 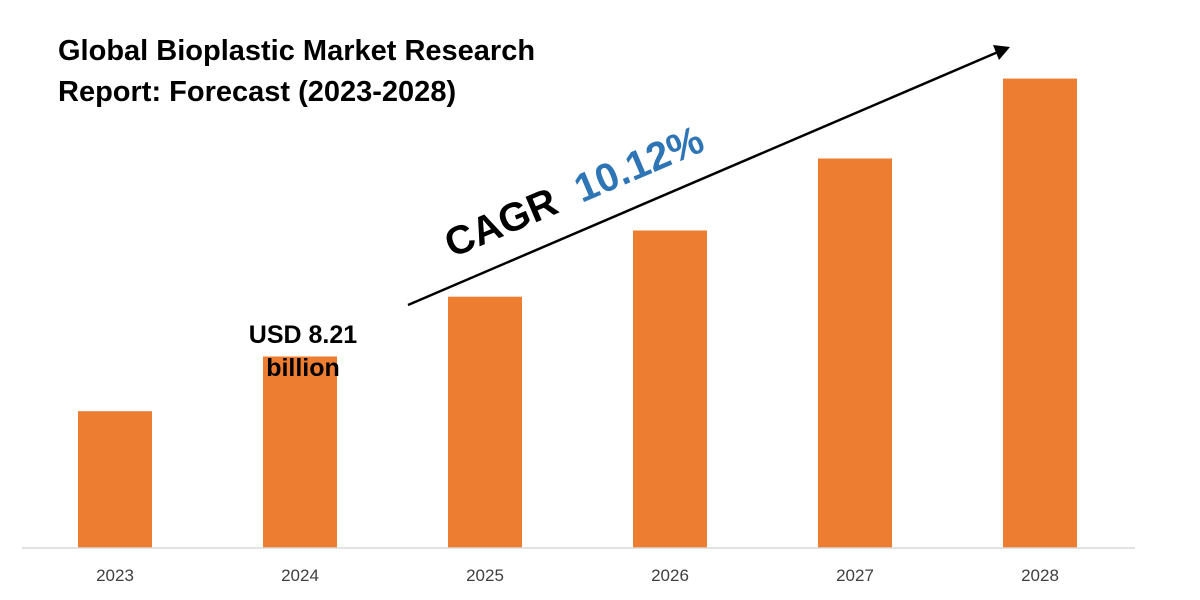 I want to click on chart-title-line-2: Report: Forecast (2023-2028), so click(x=257, y=92).